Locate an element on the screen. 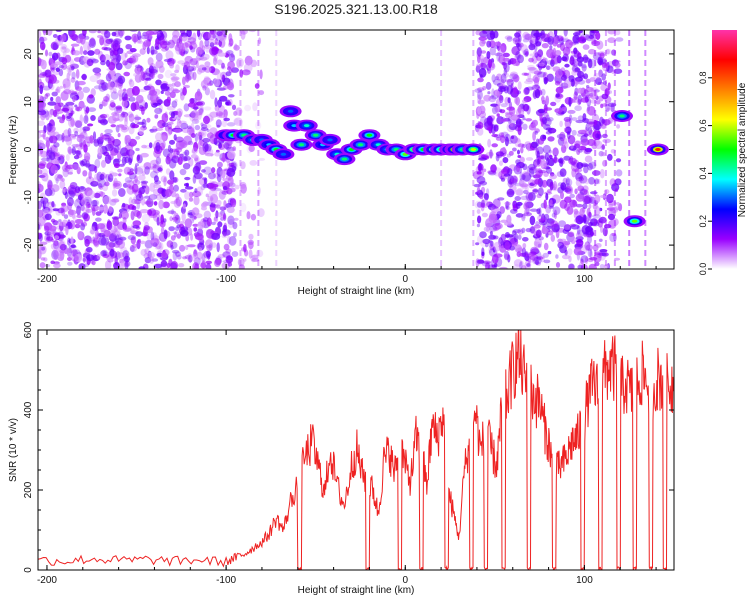 The height and width of the screenshot is (600, 750). y-tick-label: -20 is located at coordinates (28, 244).